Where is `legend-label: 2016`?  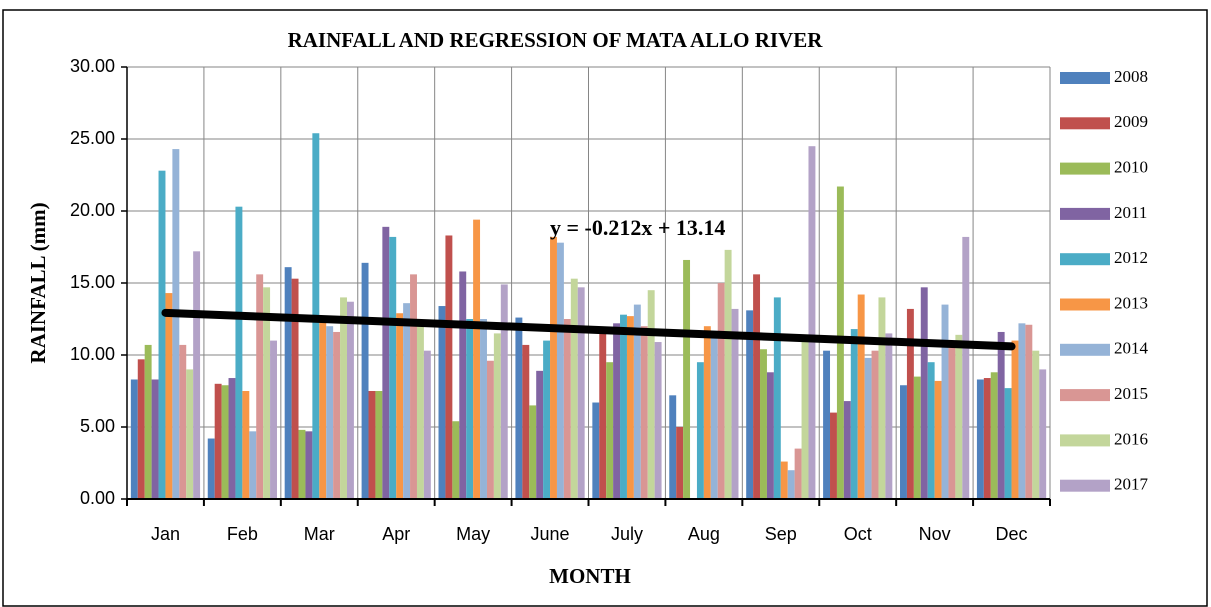
legend-label: 2016 is located at coordinates (1131, 438).